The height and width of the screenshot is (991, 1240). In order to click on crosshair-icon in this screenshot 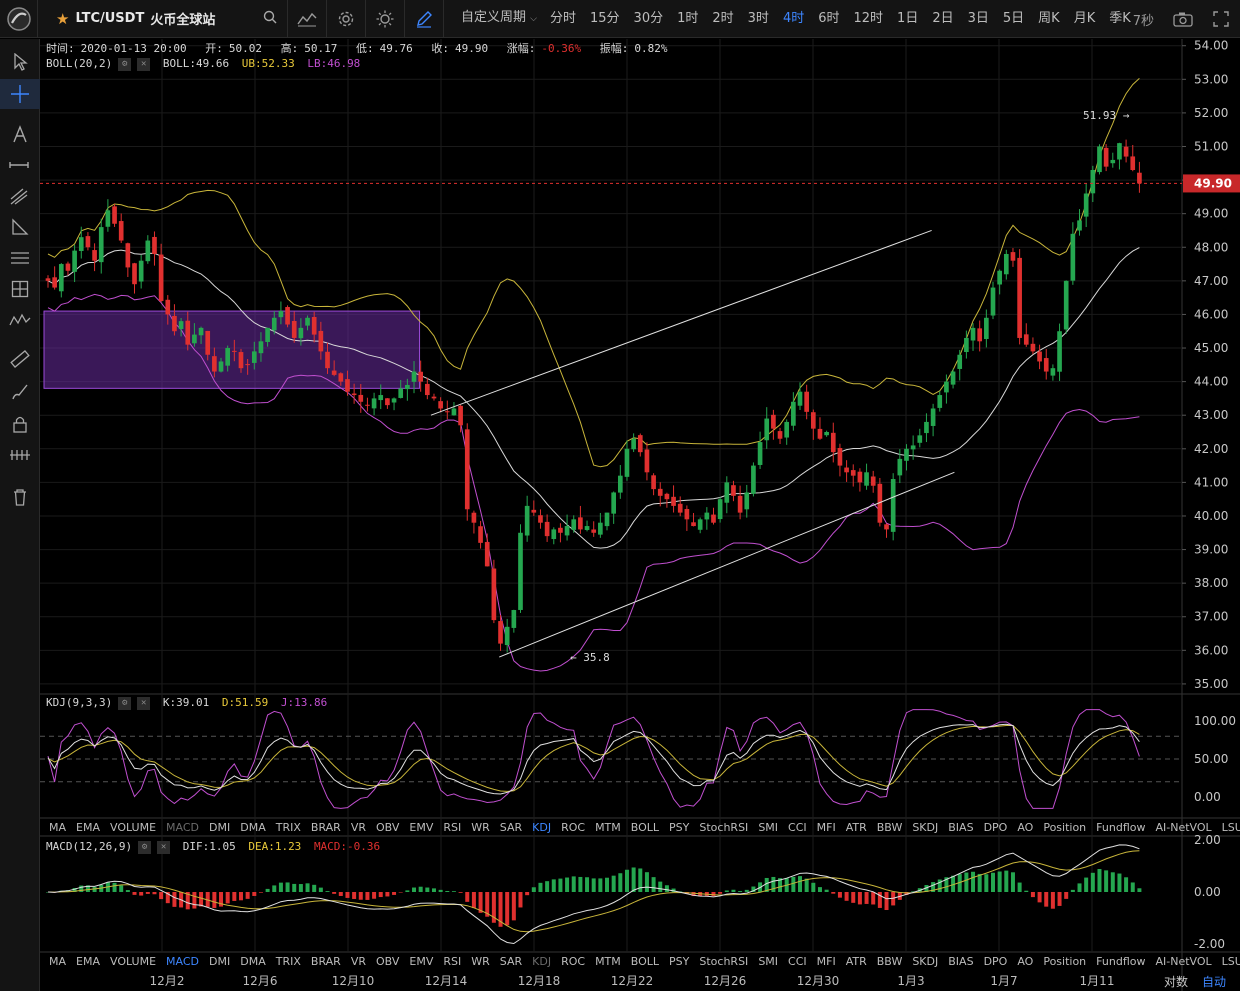, I will do `click(20, 94)`.